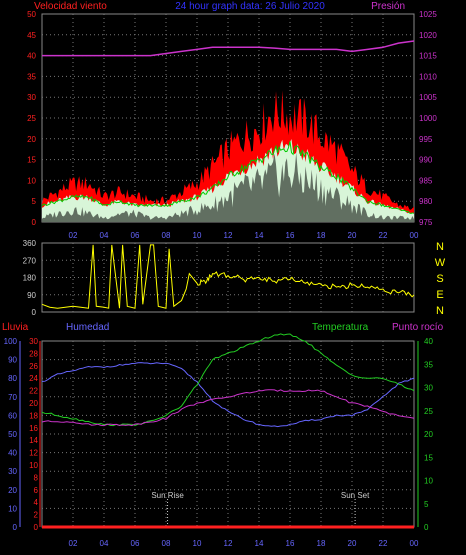 This screenshot has height=555, width=466. I want to click on wind-y-tick-label: 20, so click(31, 139).